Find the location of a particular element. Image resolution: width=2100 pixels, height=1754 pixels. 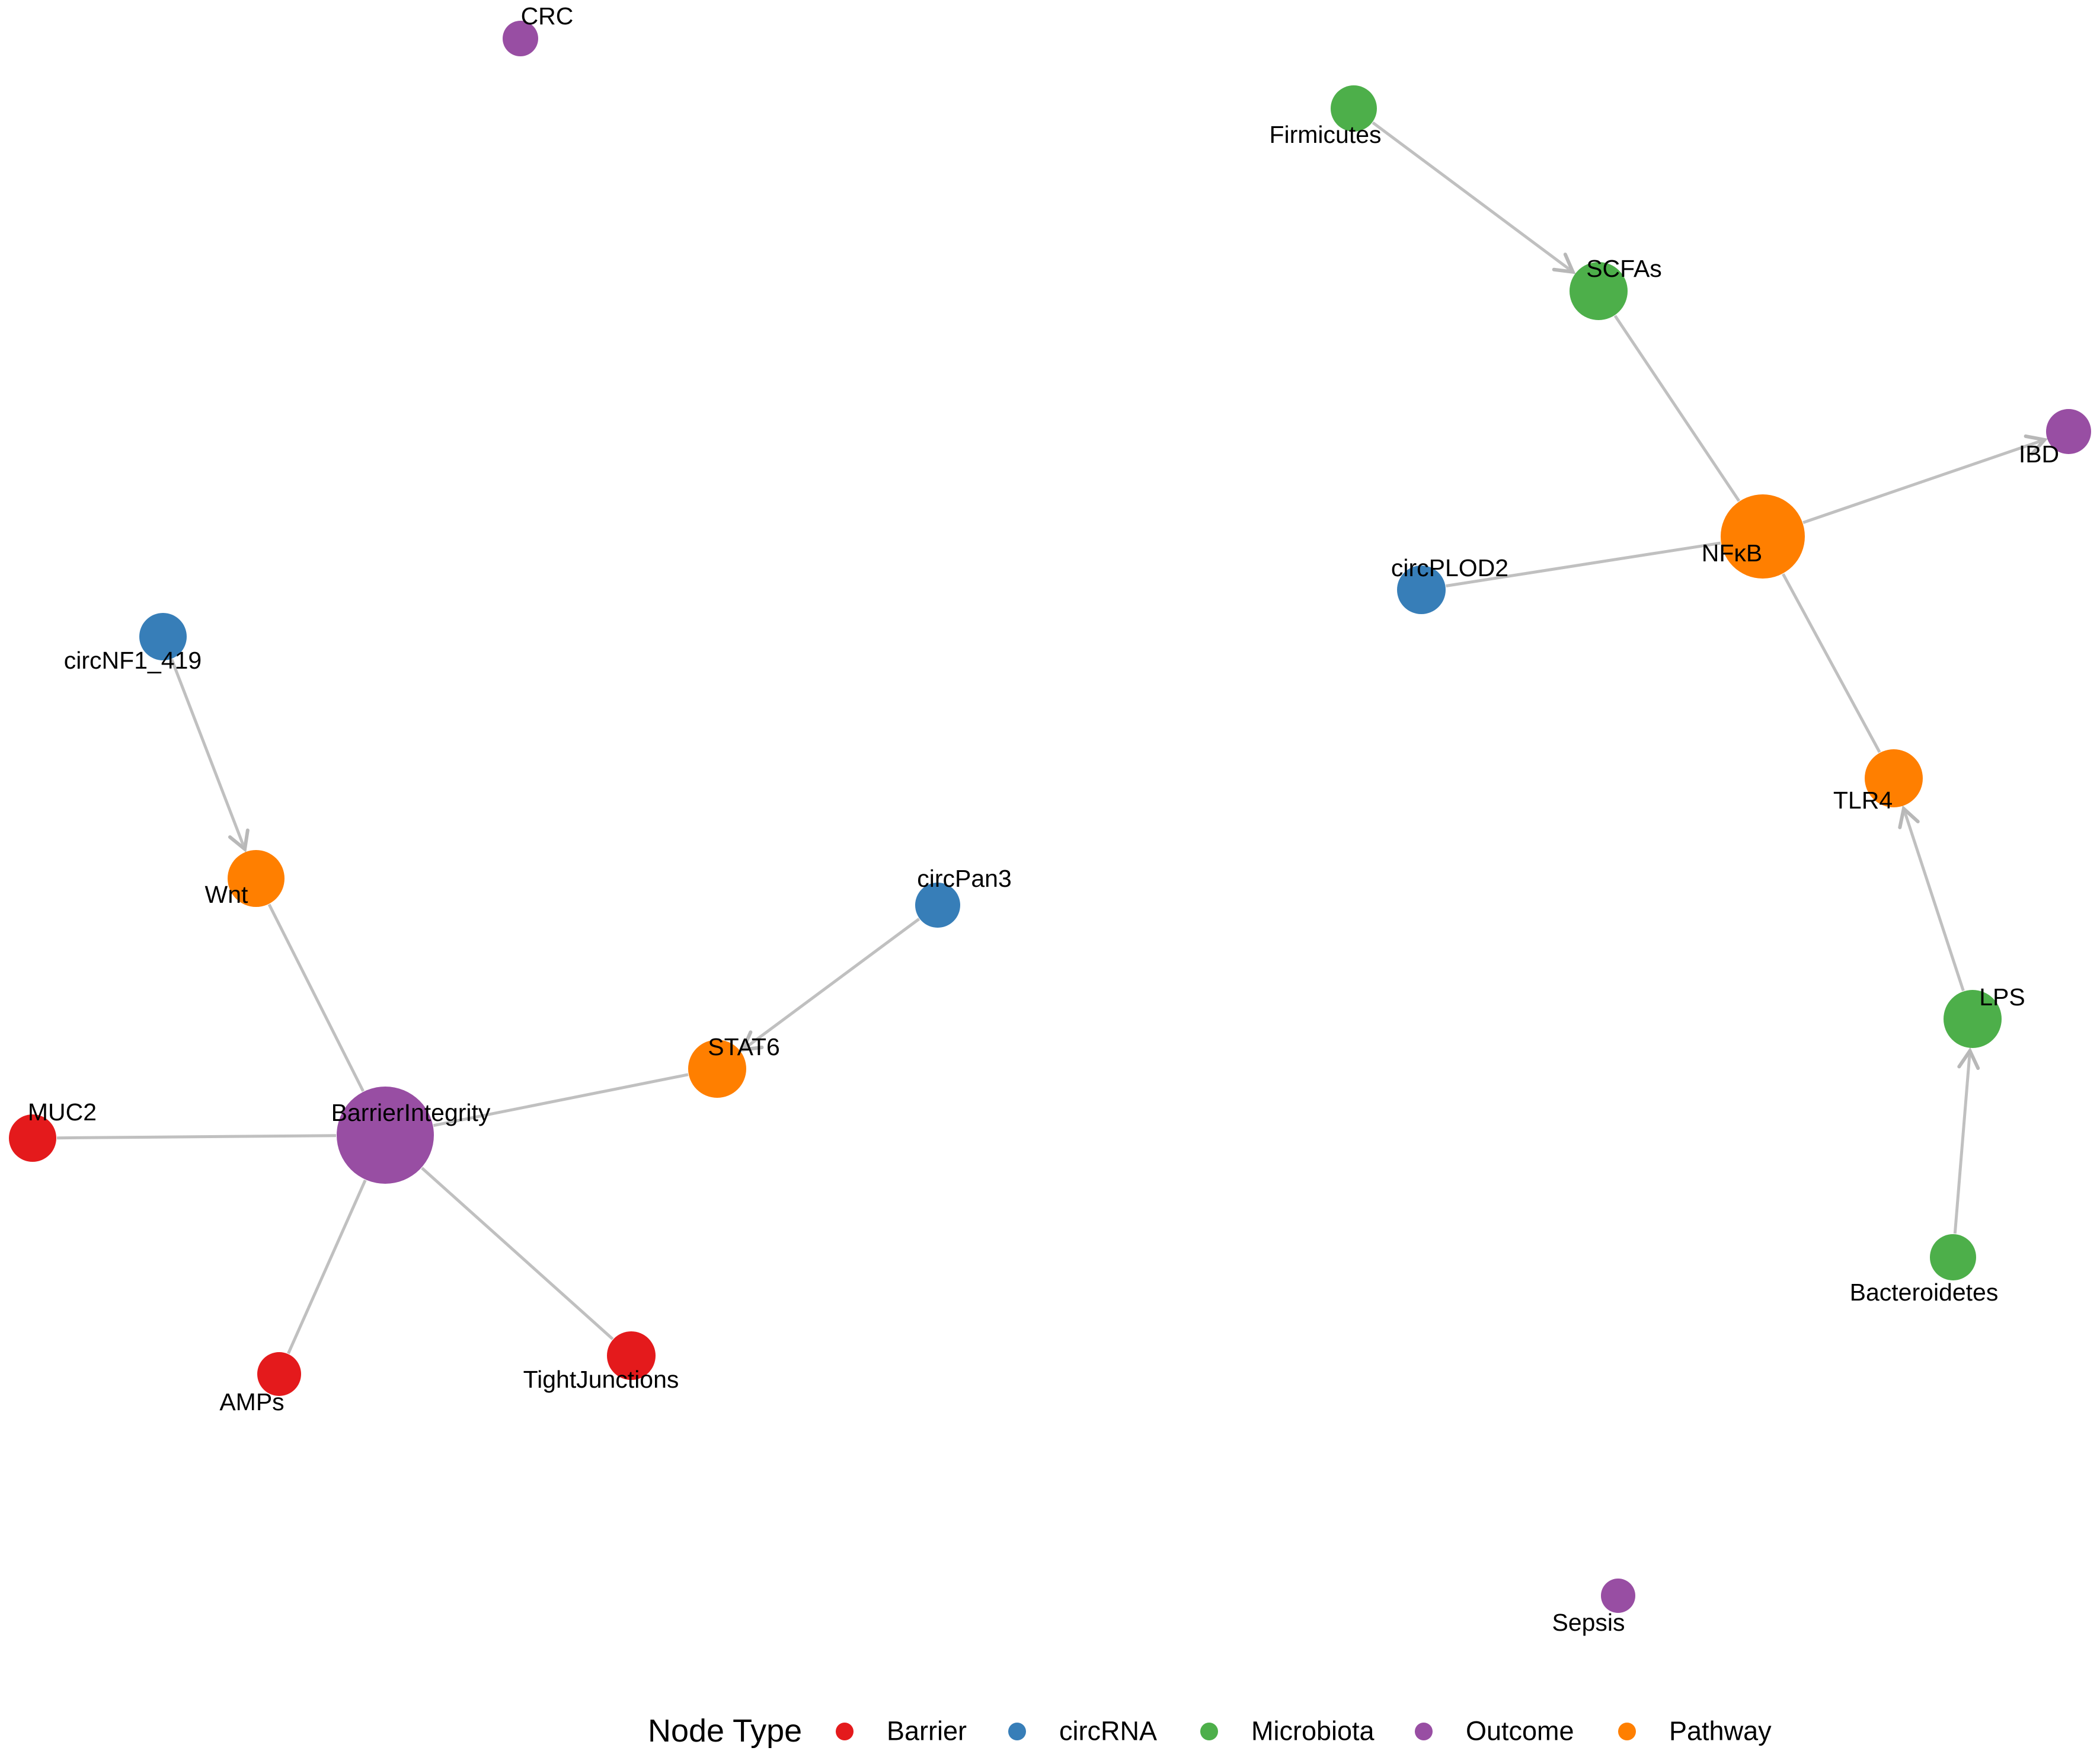

node-BarrierIntegrity is located at coordinates (385, 1135).